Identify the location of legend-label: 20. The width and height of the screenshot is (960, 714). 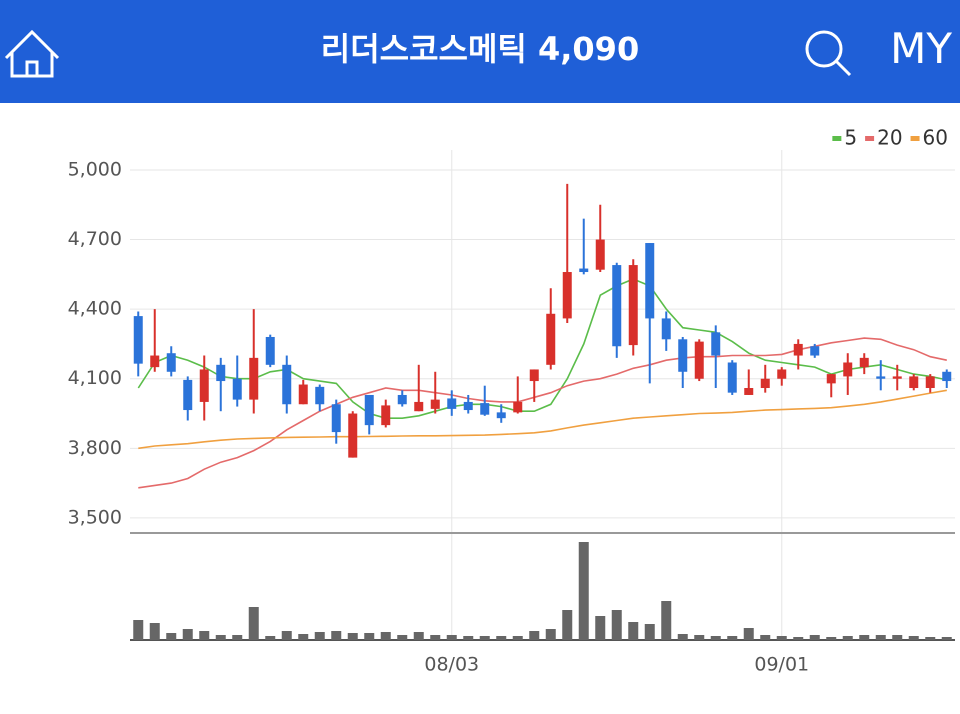
(889, 138).